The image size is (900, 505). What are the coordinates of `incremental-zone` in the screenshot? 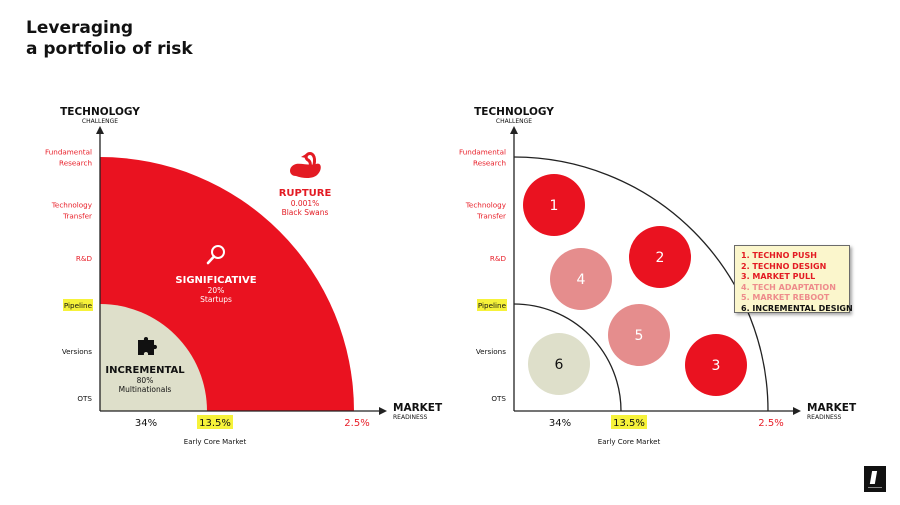 It's located at (153, 357).